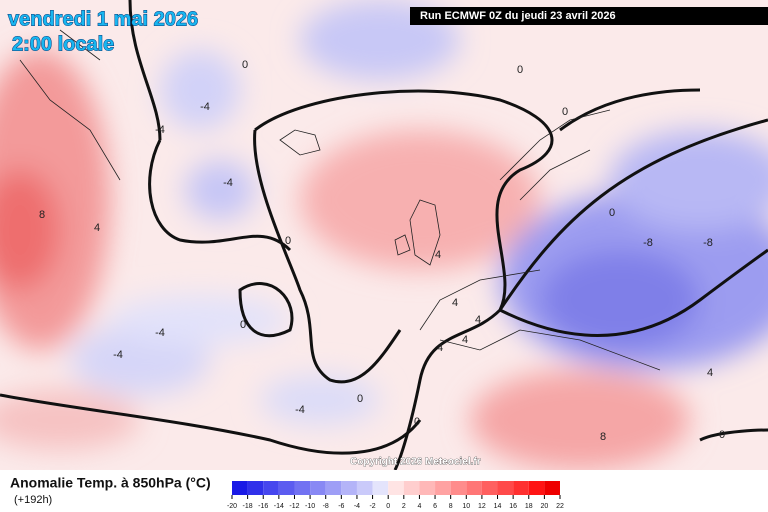  Describe the element at coordinates (529, 506) in the screenshot. I see `colorbar-tick-label: 18` at that location.